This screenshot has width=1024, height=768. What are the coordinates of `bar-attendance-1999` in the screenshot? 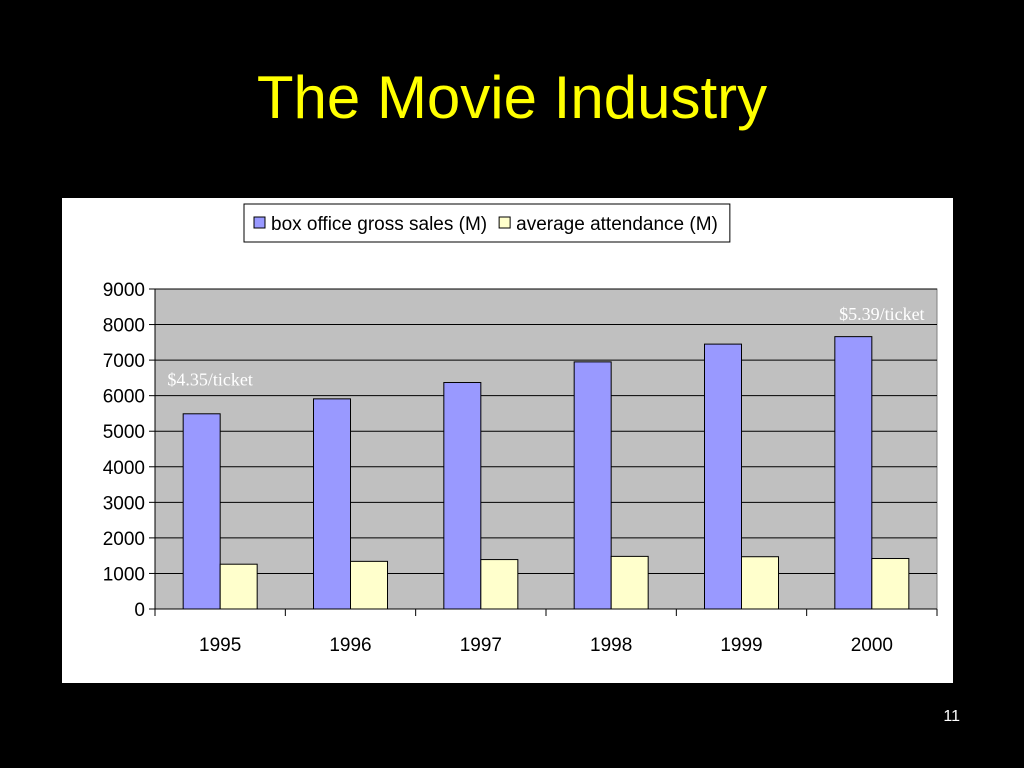 It's located at (760, 583).